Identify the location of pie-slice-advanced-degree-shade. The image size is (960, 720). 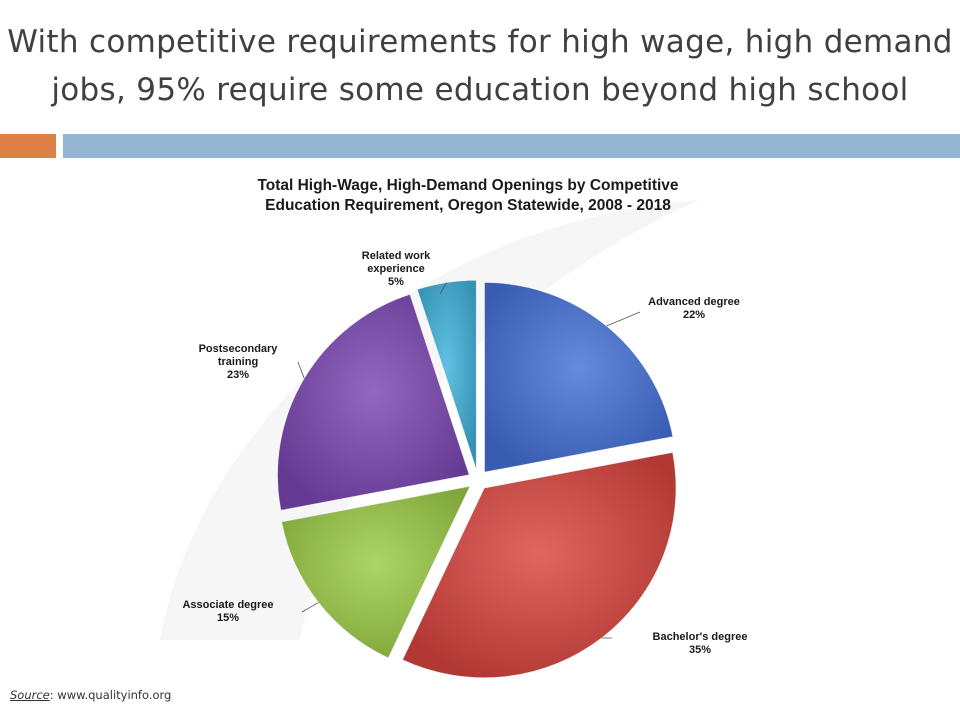
(578, 377).